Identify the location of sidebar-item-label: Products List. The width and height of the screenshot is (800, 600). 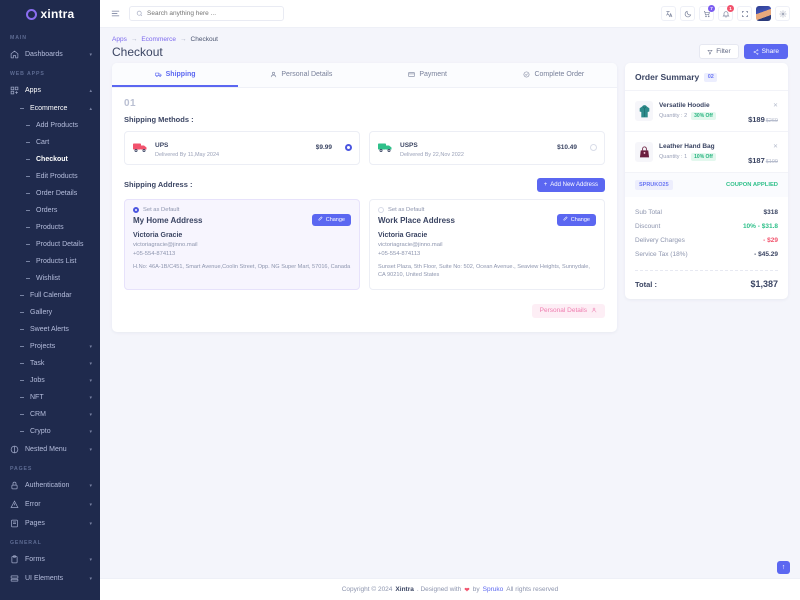
(56, 261).